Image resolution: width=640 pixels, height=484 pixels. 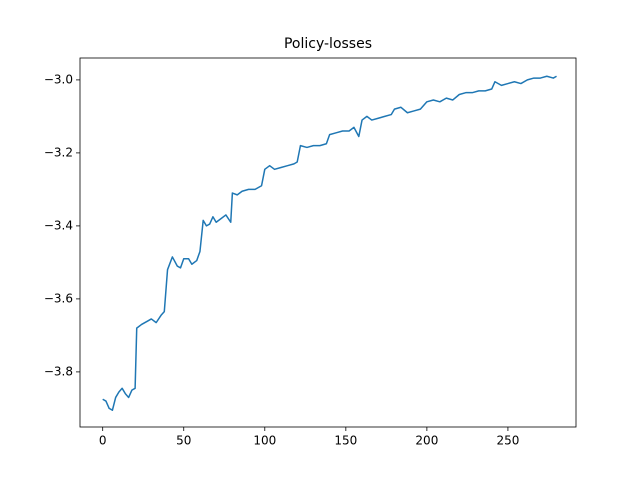 I want to click on x-tick-label: 50, so click(x=183, y=441).